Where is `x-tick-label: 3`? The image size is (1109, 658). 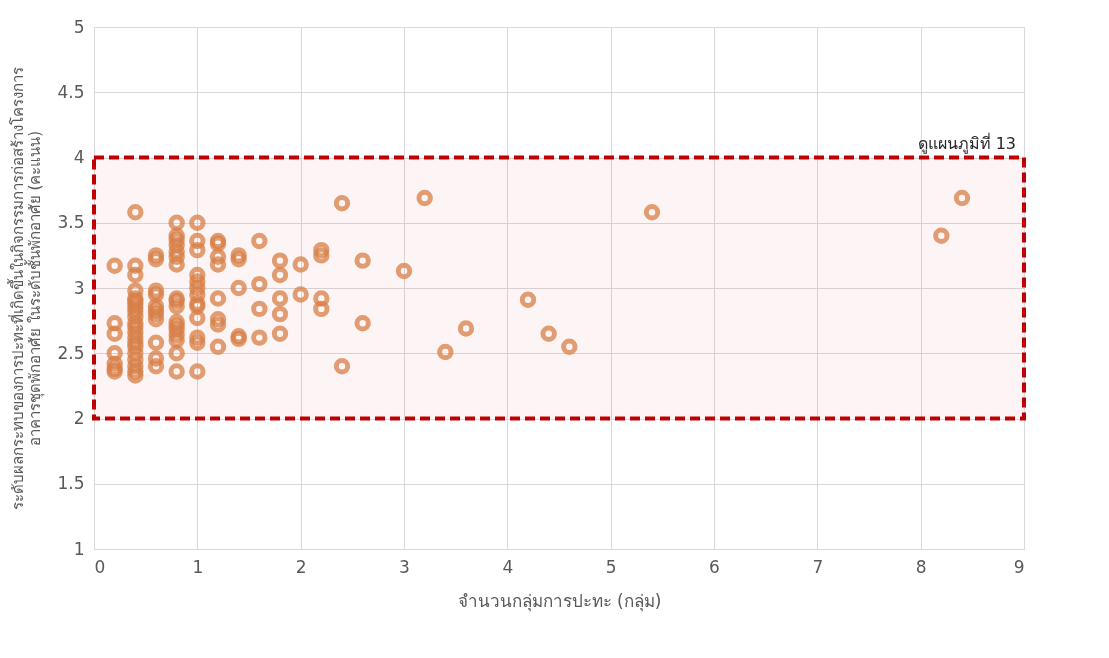 x-tick-label: 3 is located at coordinates (404, 566).